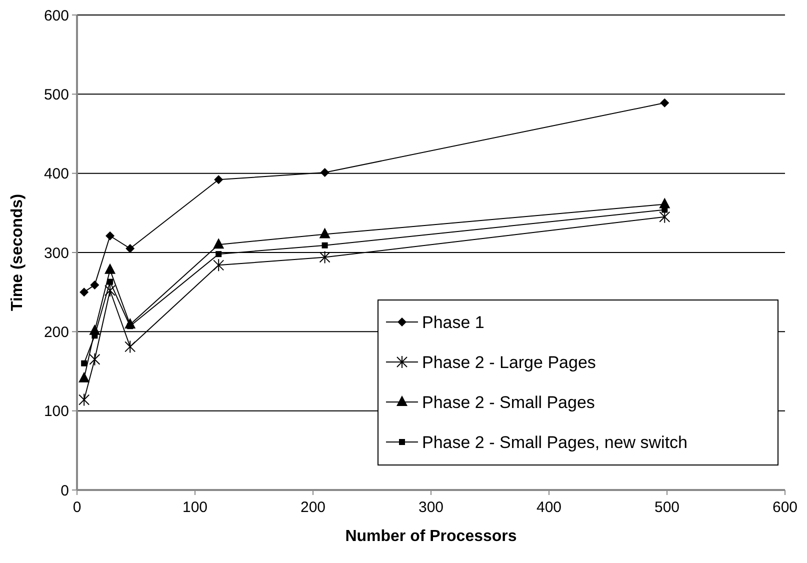  Describe the element at coordinates (64, 491) in the screenshot. I see `y-tick-label: 0` at that location.